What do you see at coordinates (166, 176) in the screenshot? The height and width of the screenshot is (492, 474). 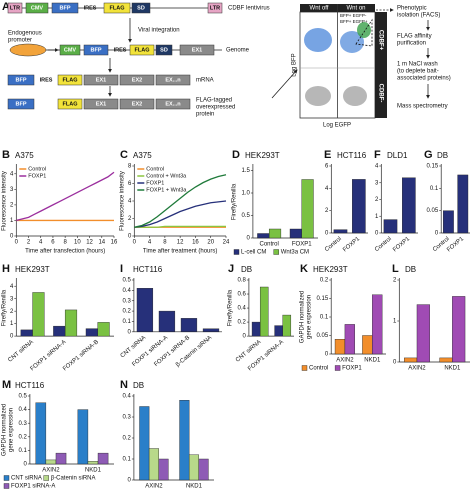 I see `legend-label: Control + Wnt3a` at bounding box center [166, 176].